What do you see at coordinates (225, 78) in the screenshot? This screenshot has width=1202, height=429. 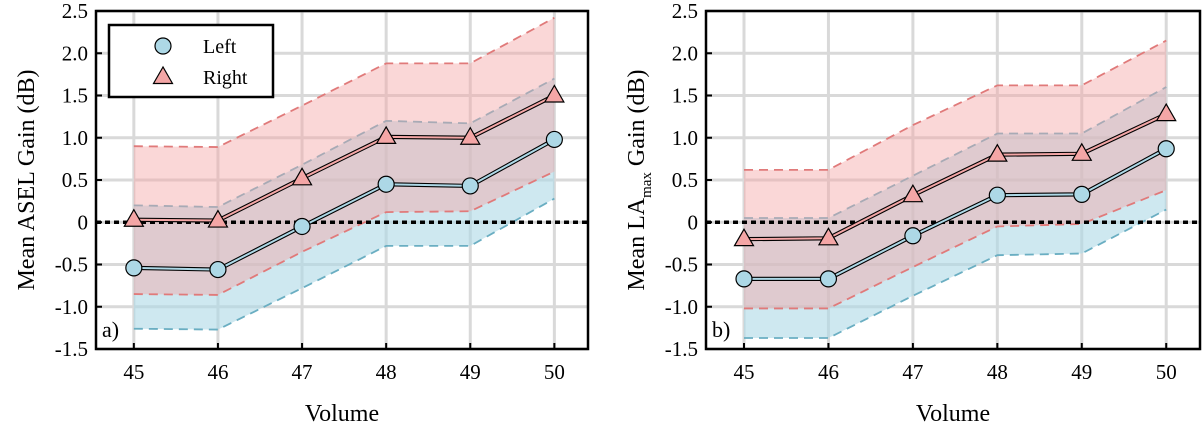 I see `legend-label-right: Right` at bounding box center [225, 78].